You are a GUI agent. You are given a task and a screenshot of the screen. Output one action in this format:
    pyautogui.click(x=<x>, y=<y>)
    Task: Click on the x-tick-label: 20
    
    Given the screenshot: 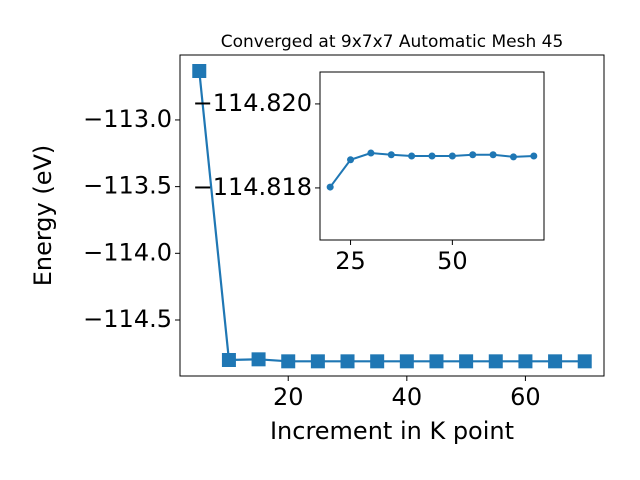 What is the action you would take?
    pyautogui.click(x=288, y=397)
    